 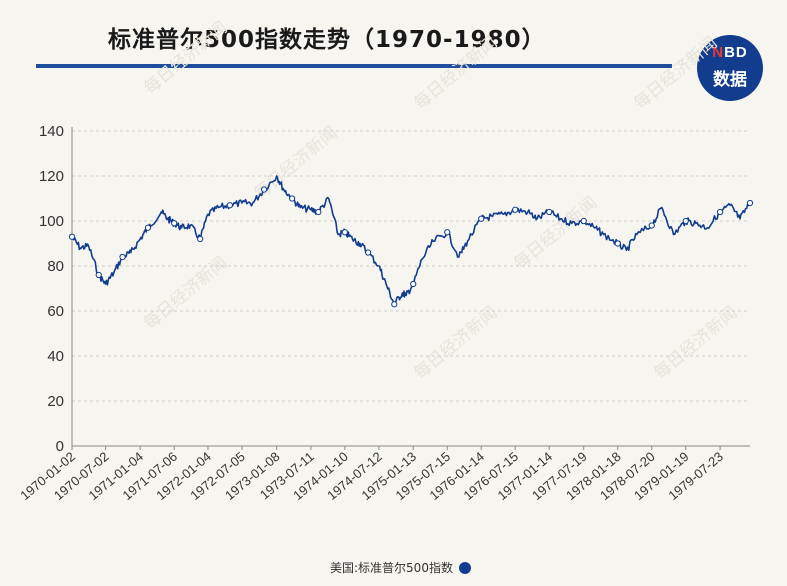 I want to click on title-underline, so click(x=354, y=66).